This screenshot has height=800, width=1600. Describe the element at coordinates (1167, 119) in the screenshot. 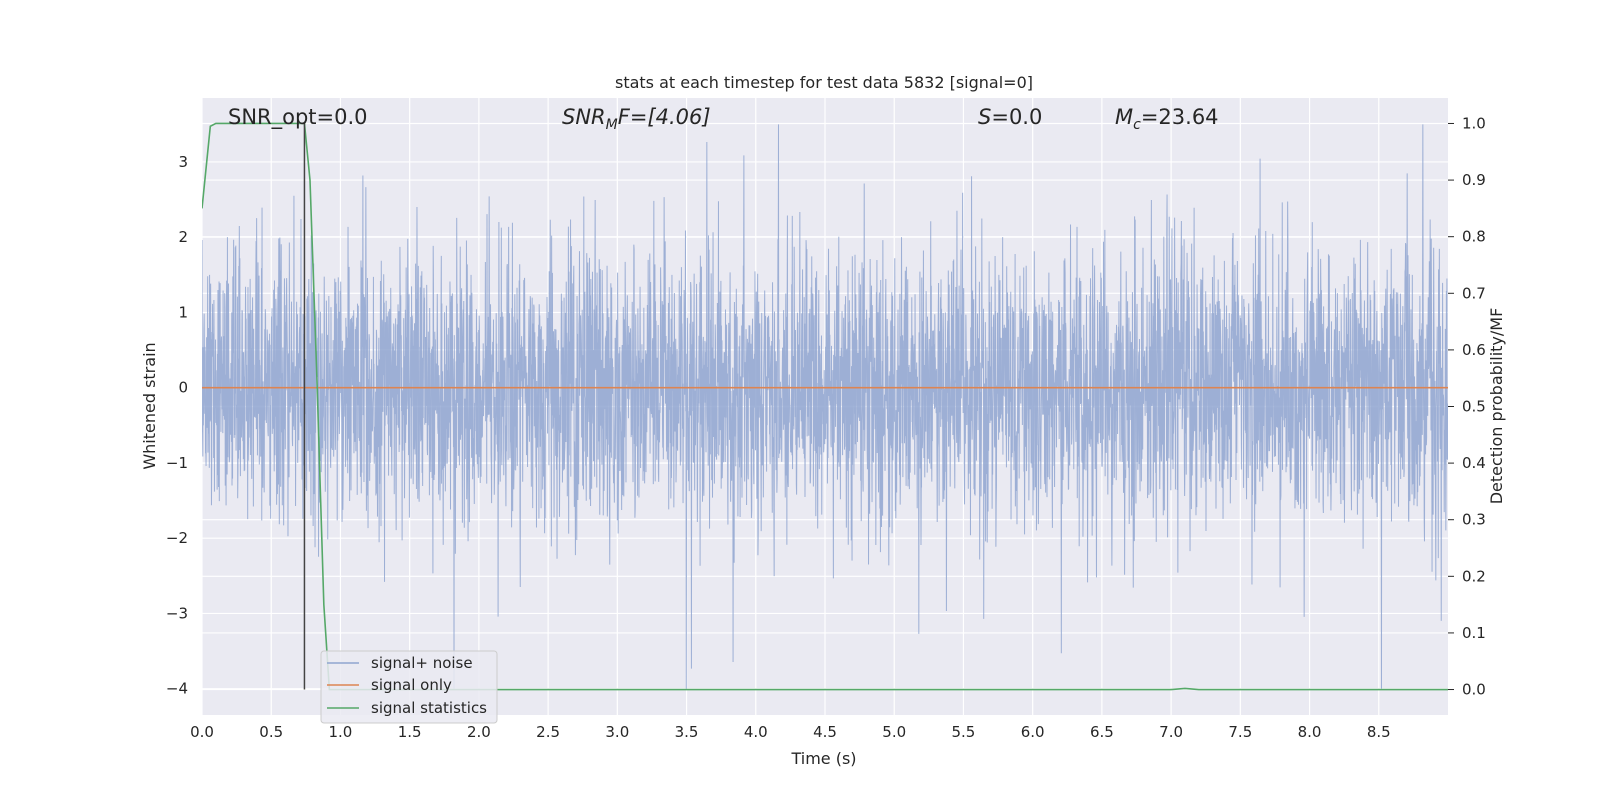

I see `annotation-mc: Mc=23.64` at that location.